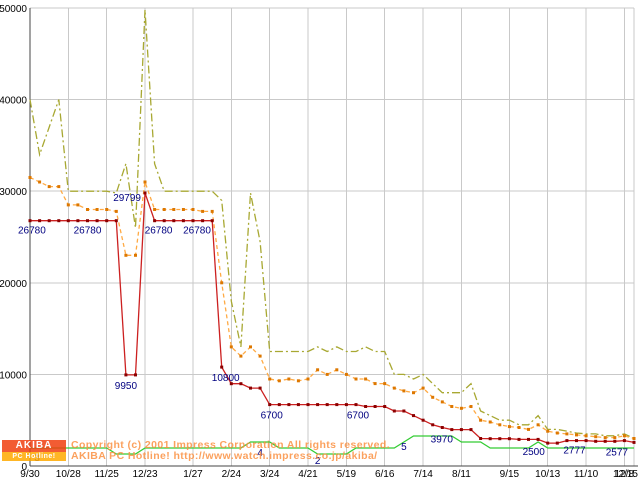  I want to click on x-axis-label: 12/8, so click(625, 474).